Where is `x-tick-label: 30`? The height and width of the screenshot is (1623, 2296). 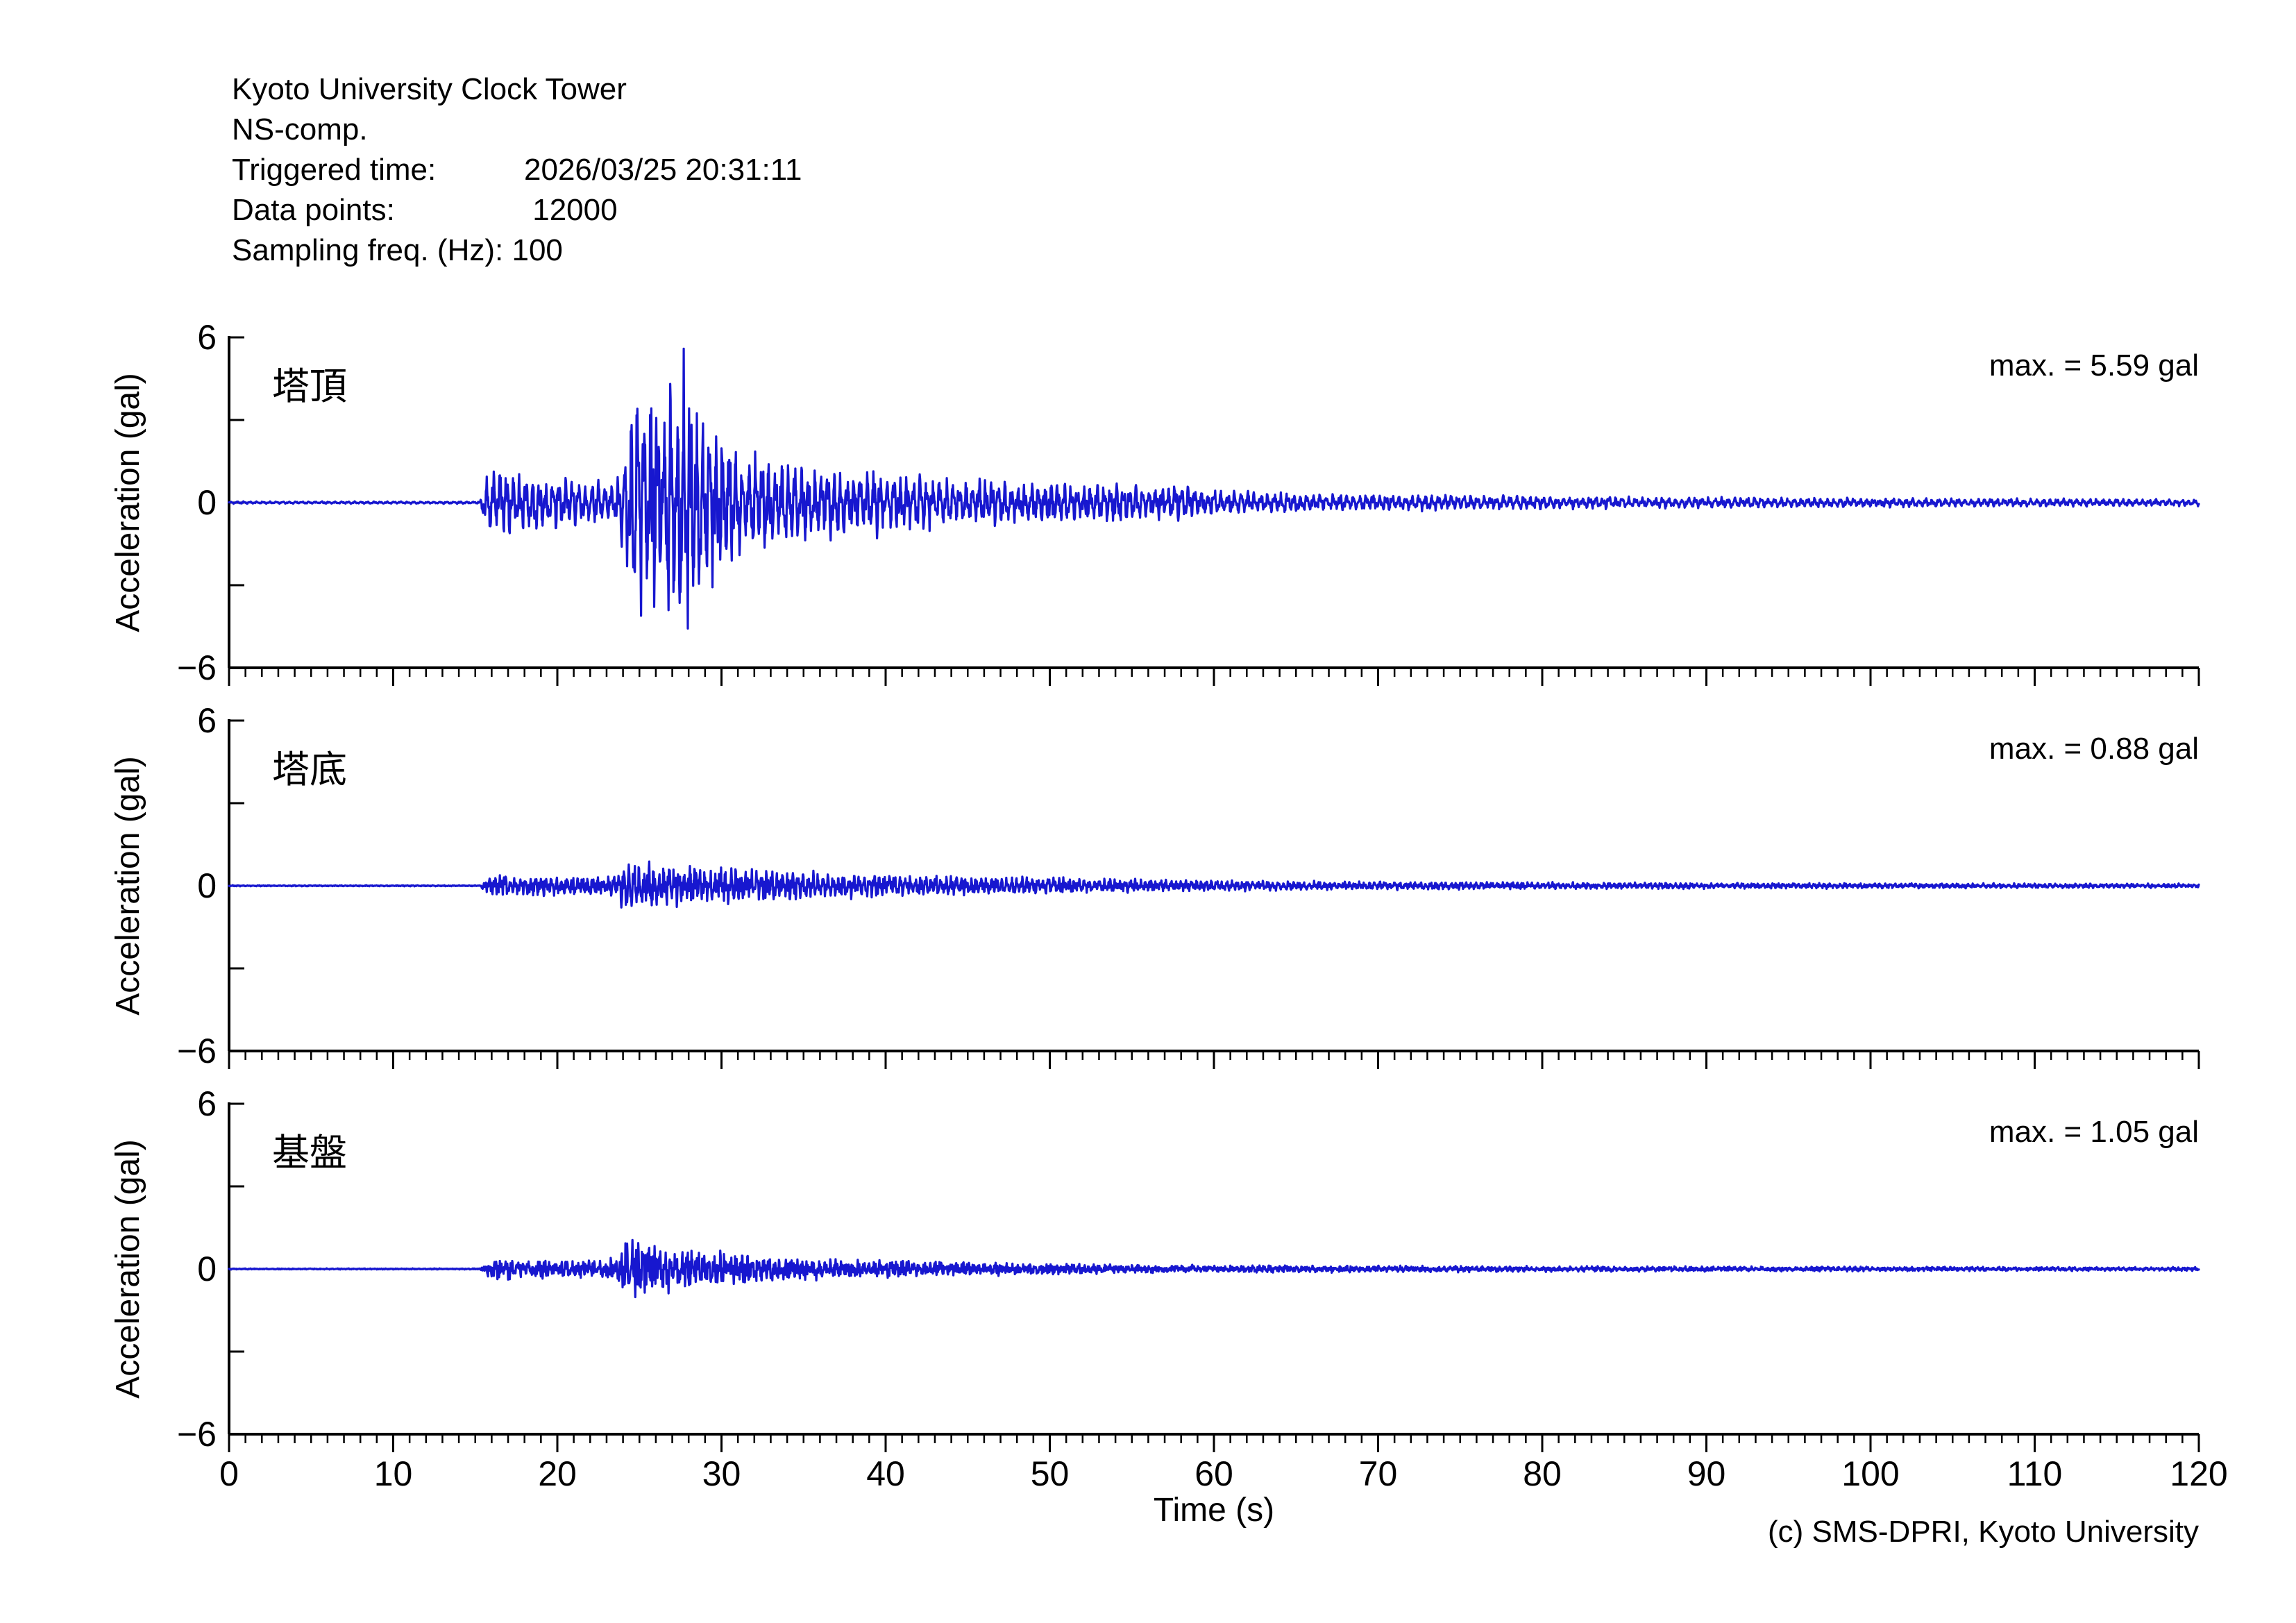 x-tick-label: 30 is located at coordinates (721, 1473).